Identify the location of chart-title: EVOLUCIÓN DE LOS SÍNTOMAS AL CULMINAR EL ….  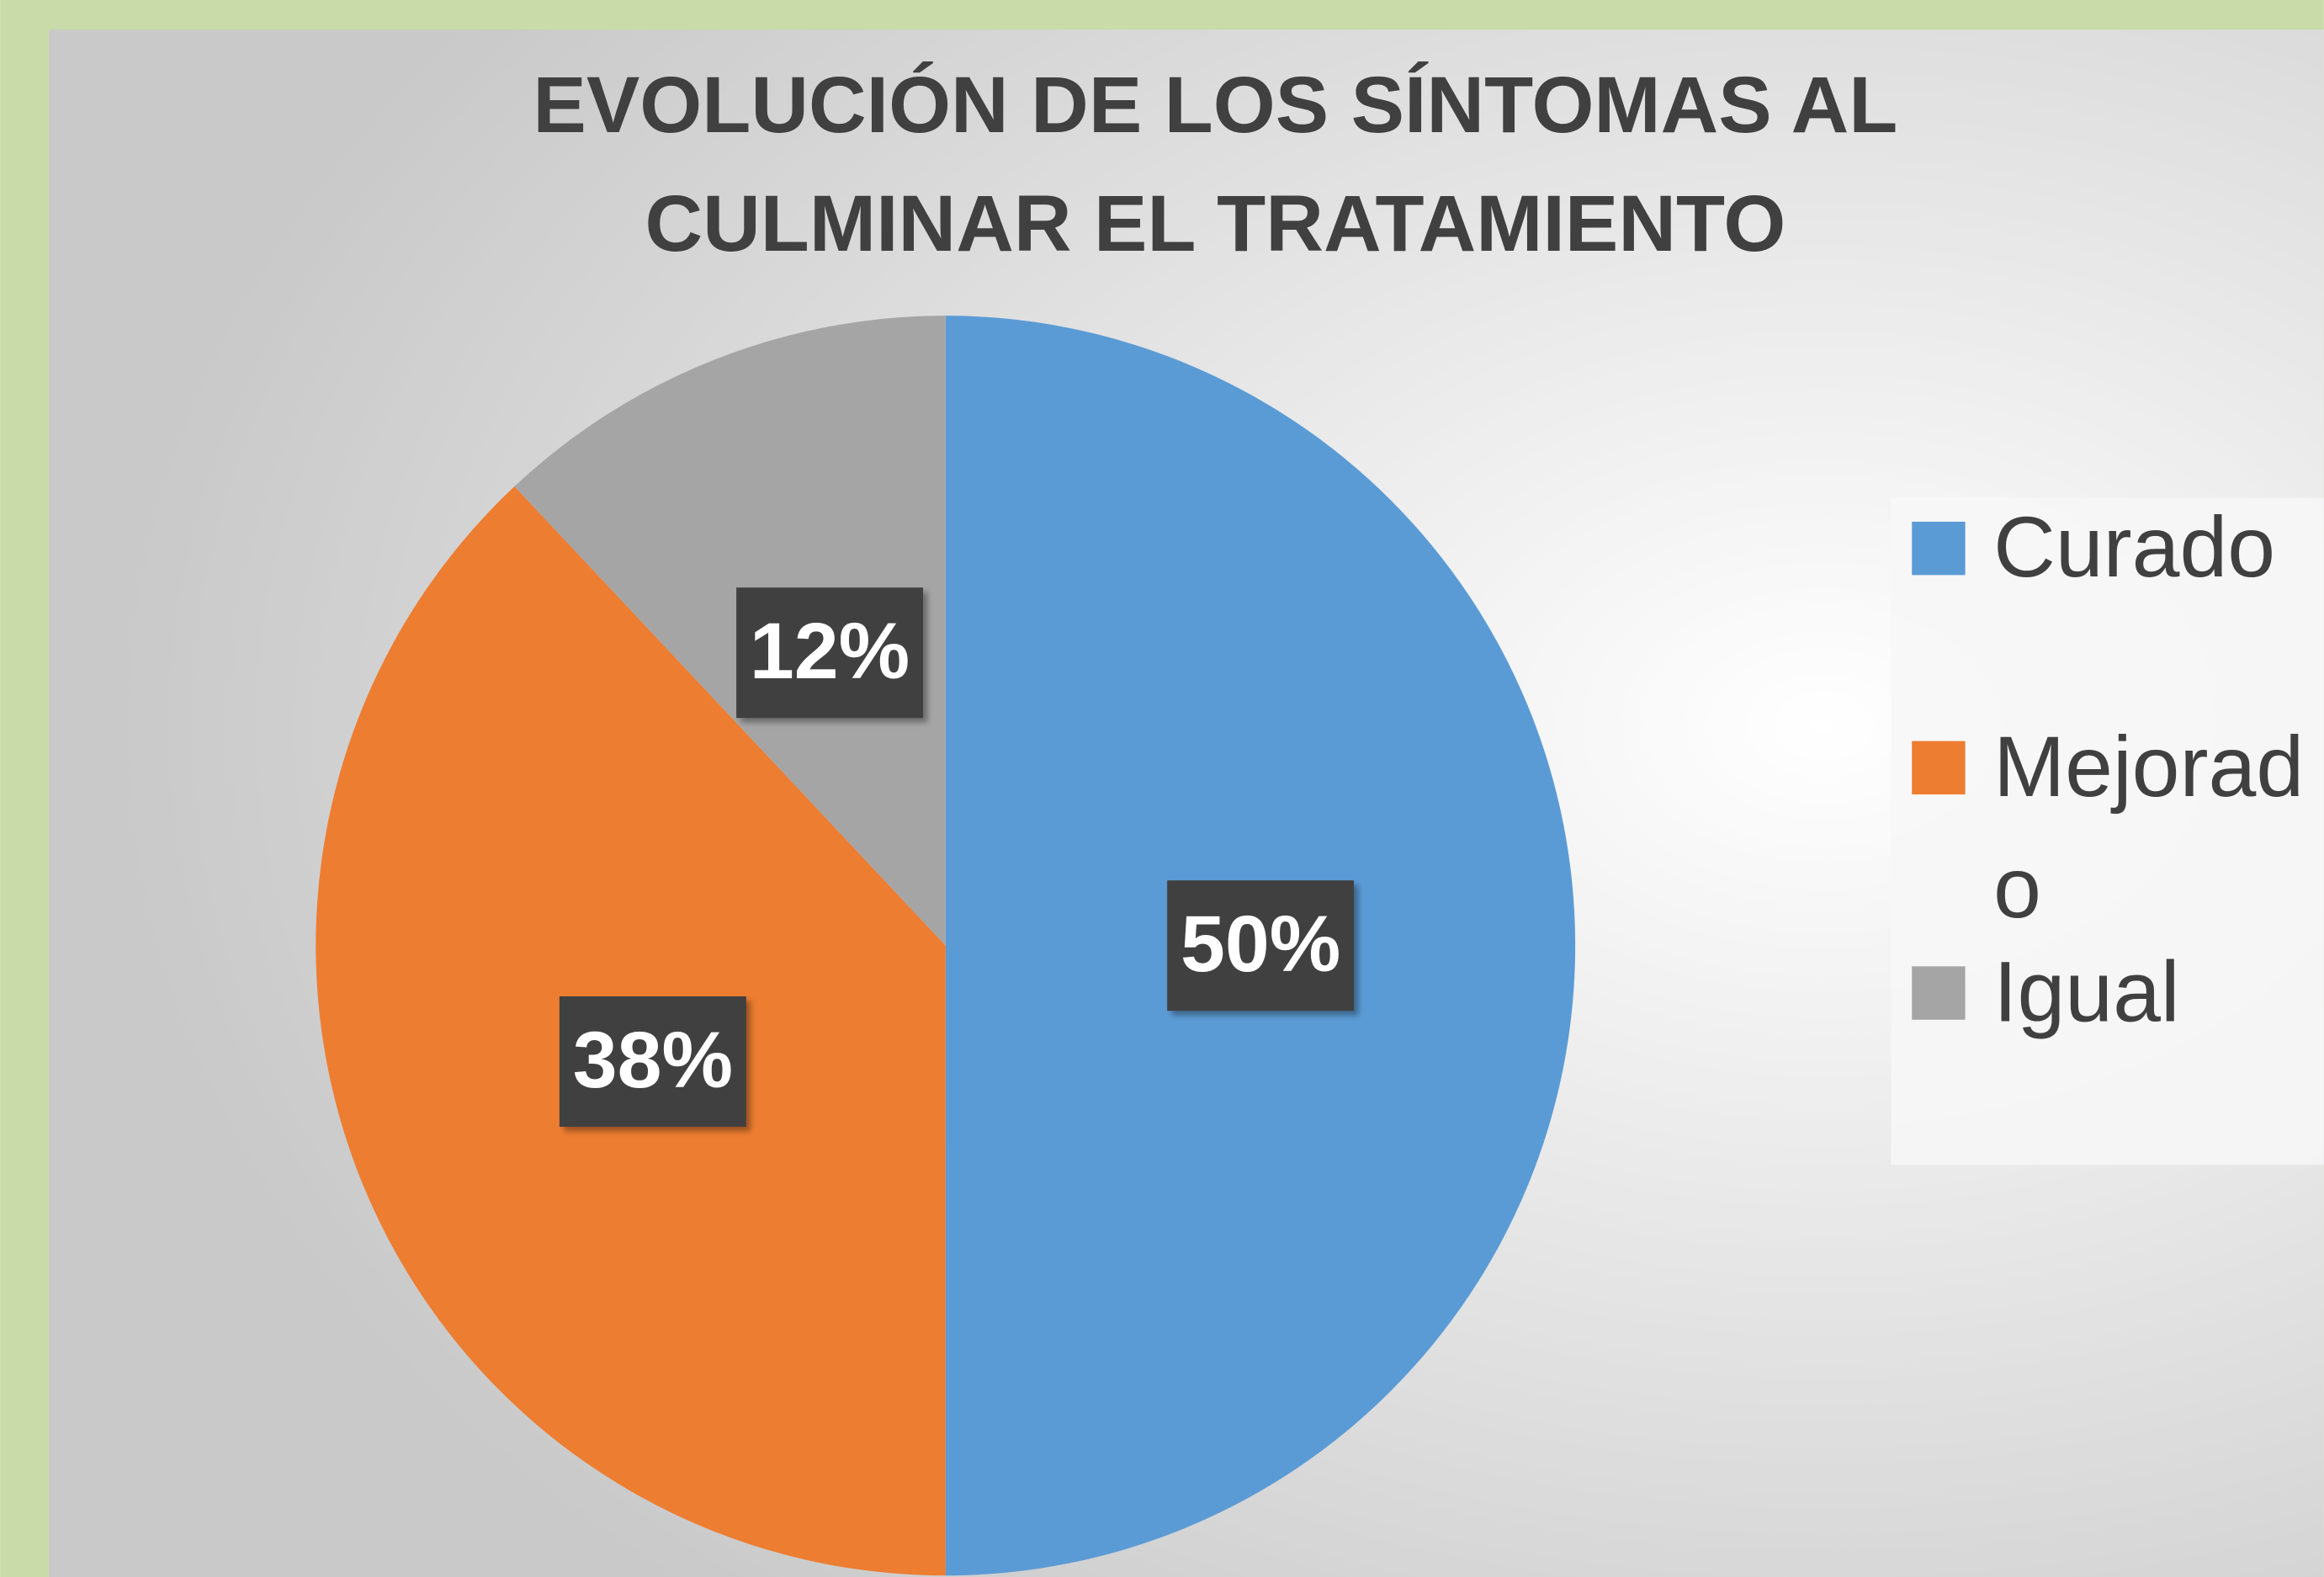
(1215, 164).